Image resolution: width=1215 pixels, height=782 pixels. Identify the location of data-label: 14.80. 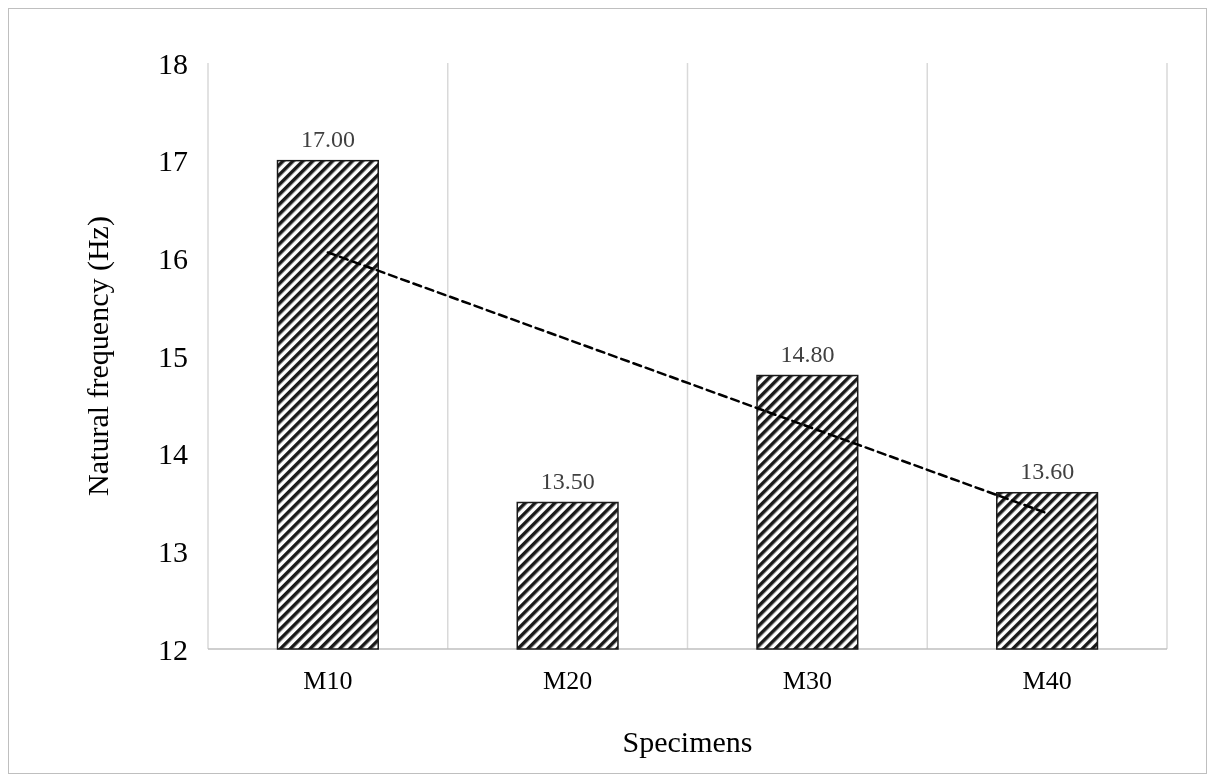
(807, 353).